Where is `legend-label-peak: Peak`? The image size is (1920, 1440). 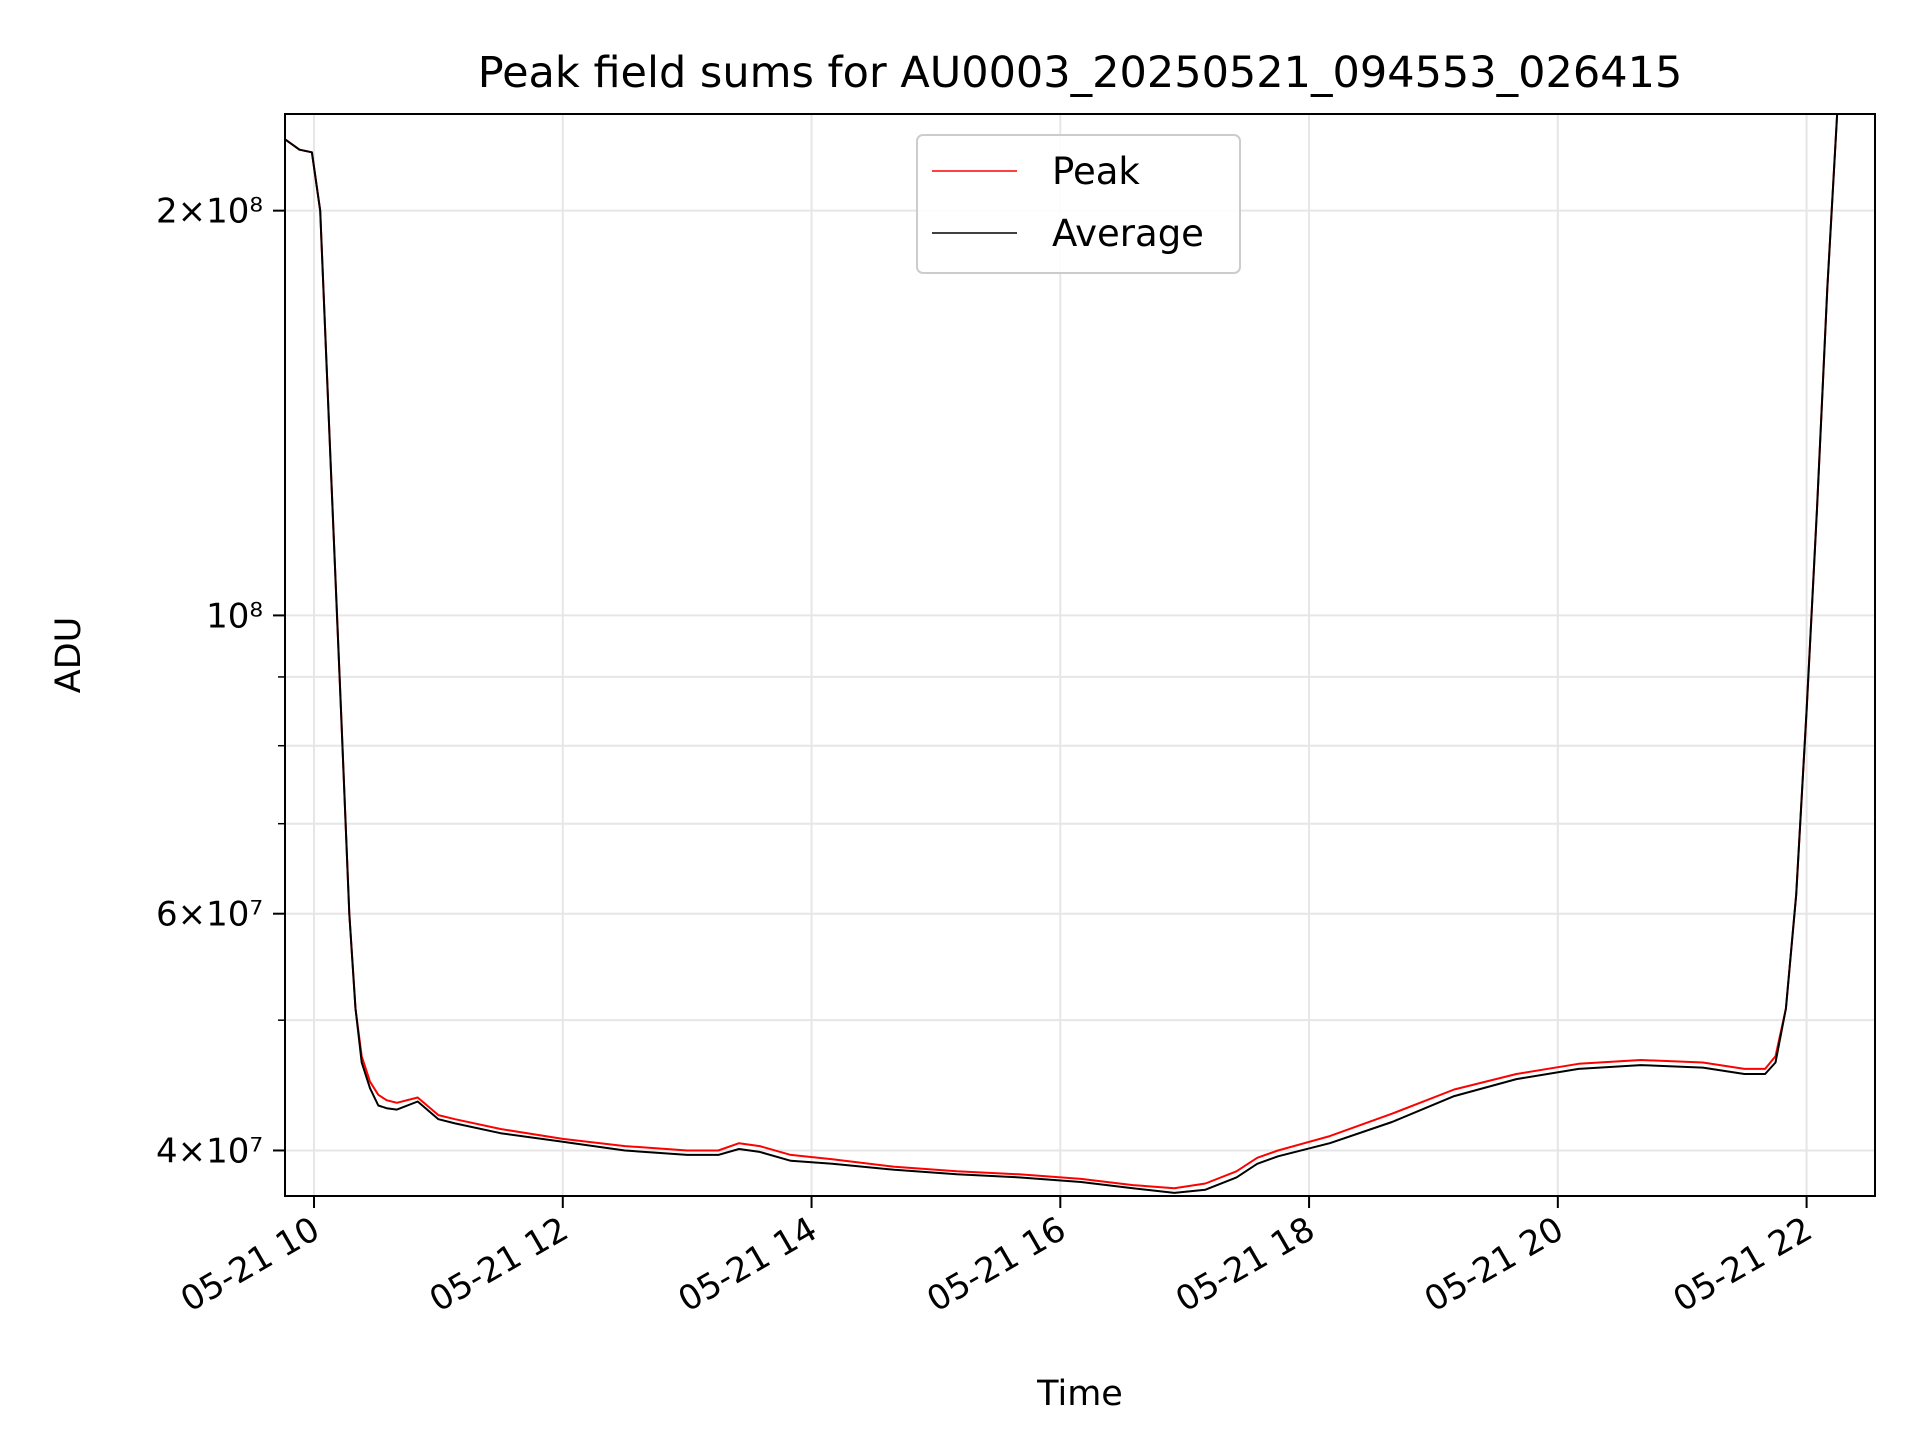 legend-label-peak: Peak is located at coordinates (1096, 171).